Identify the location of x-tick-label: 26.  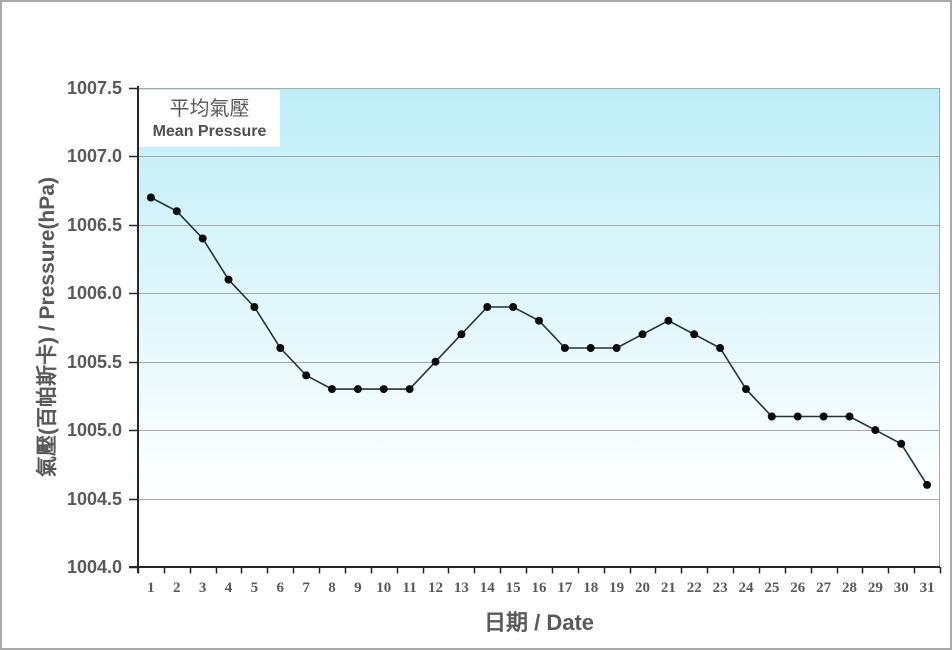
(798, 588).